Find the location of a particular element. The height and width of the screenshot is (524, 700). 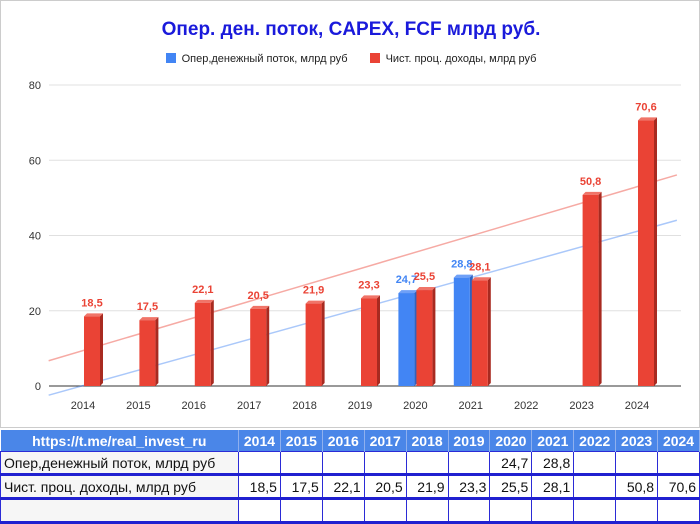

table-cell: 21,9 is located at coordinates (427, 486).